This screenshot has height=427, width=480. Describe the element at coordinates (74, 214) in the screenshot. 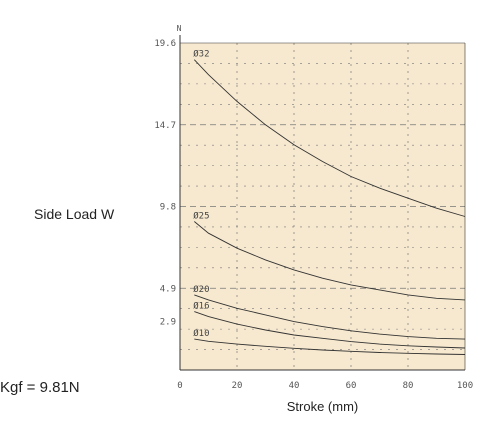

I see `y-axis-label: Side Load W` at that location.